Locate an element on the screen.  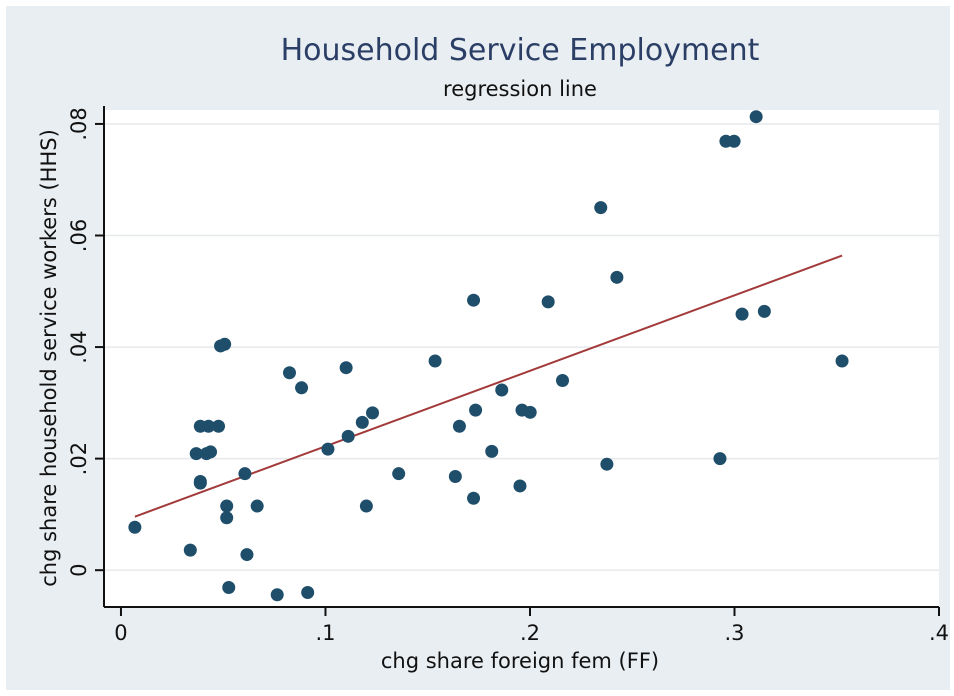
x-tick-label: .3 is located at coordinates (734, 633).